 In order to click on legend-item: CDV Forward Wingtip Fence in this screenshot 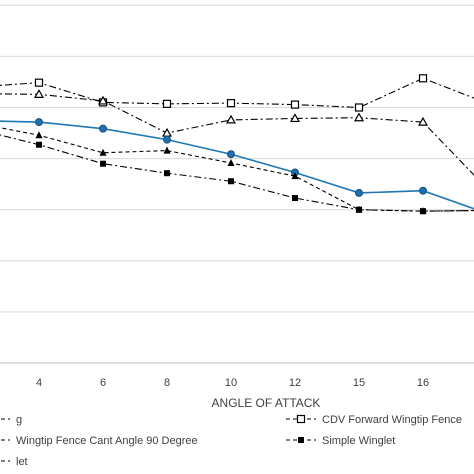, I will do `click(374, 420)`.